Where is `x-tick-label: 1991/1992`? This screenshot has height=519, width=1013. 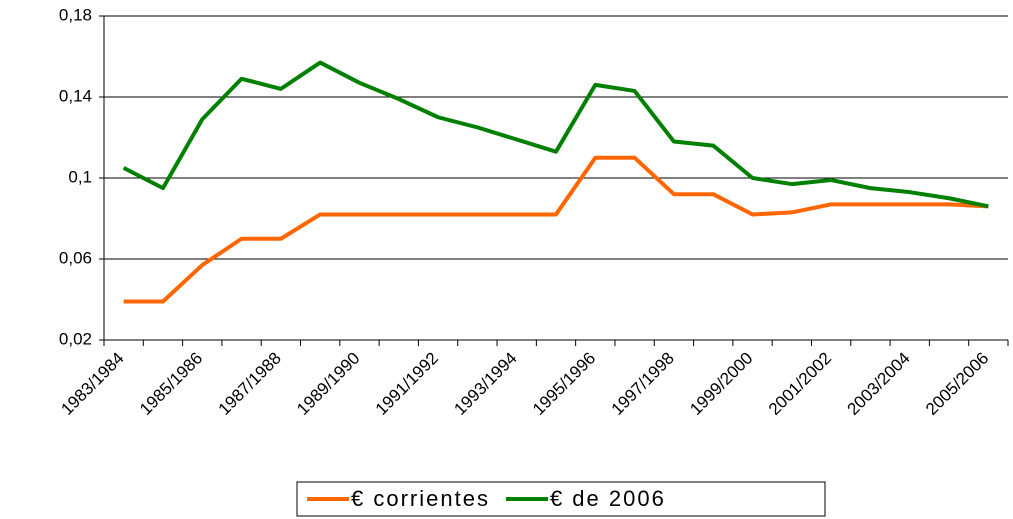
x-tick-label: 1991/1992 is located at coordinates (407, 384).